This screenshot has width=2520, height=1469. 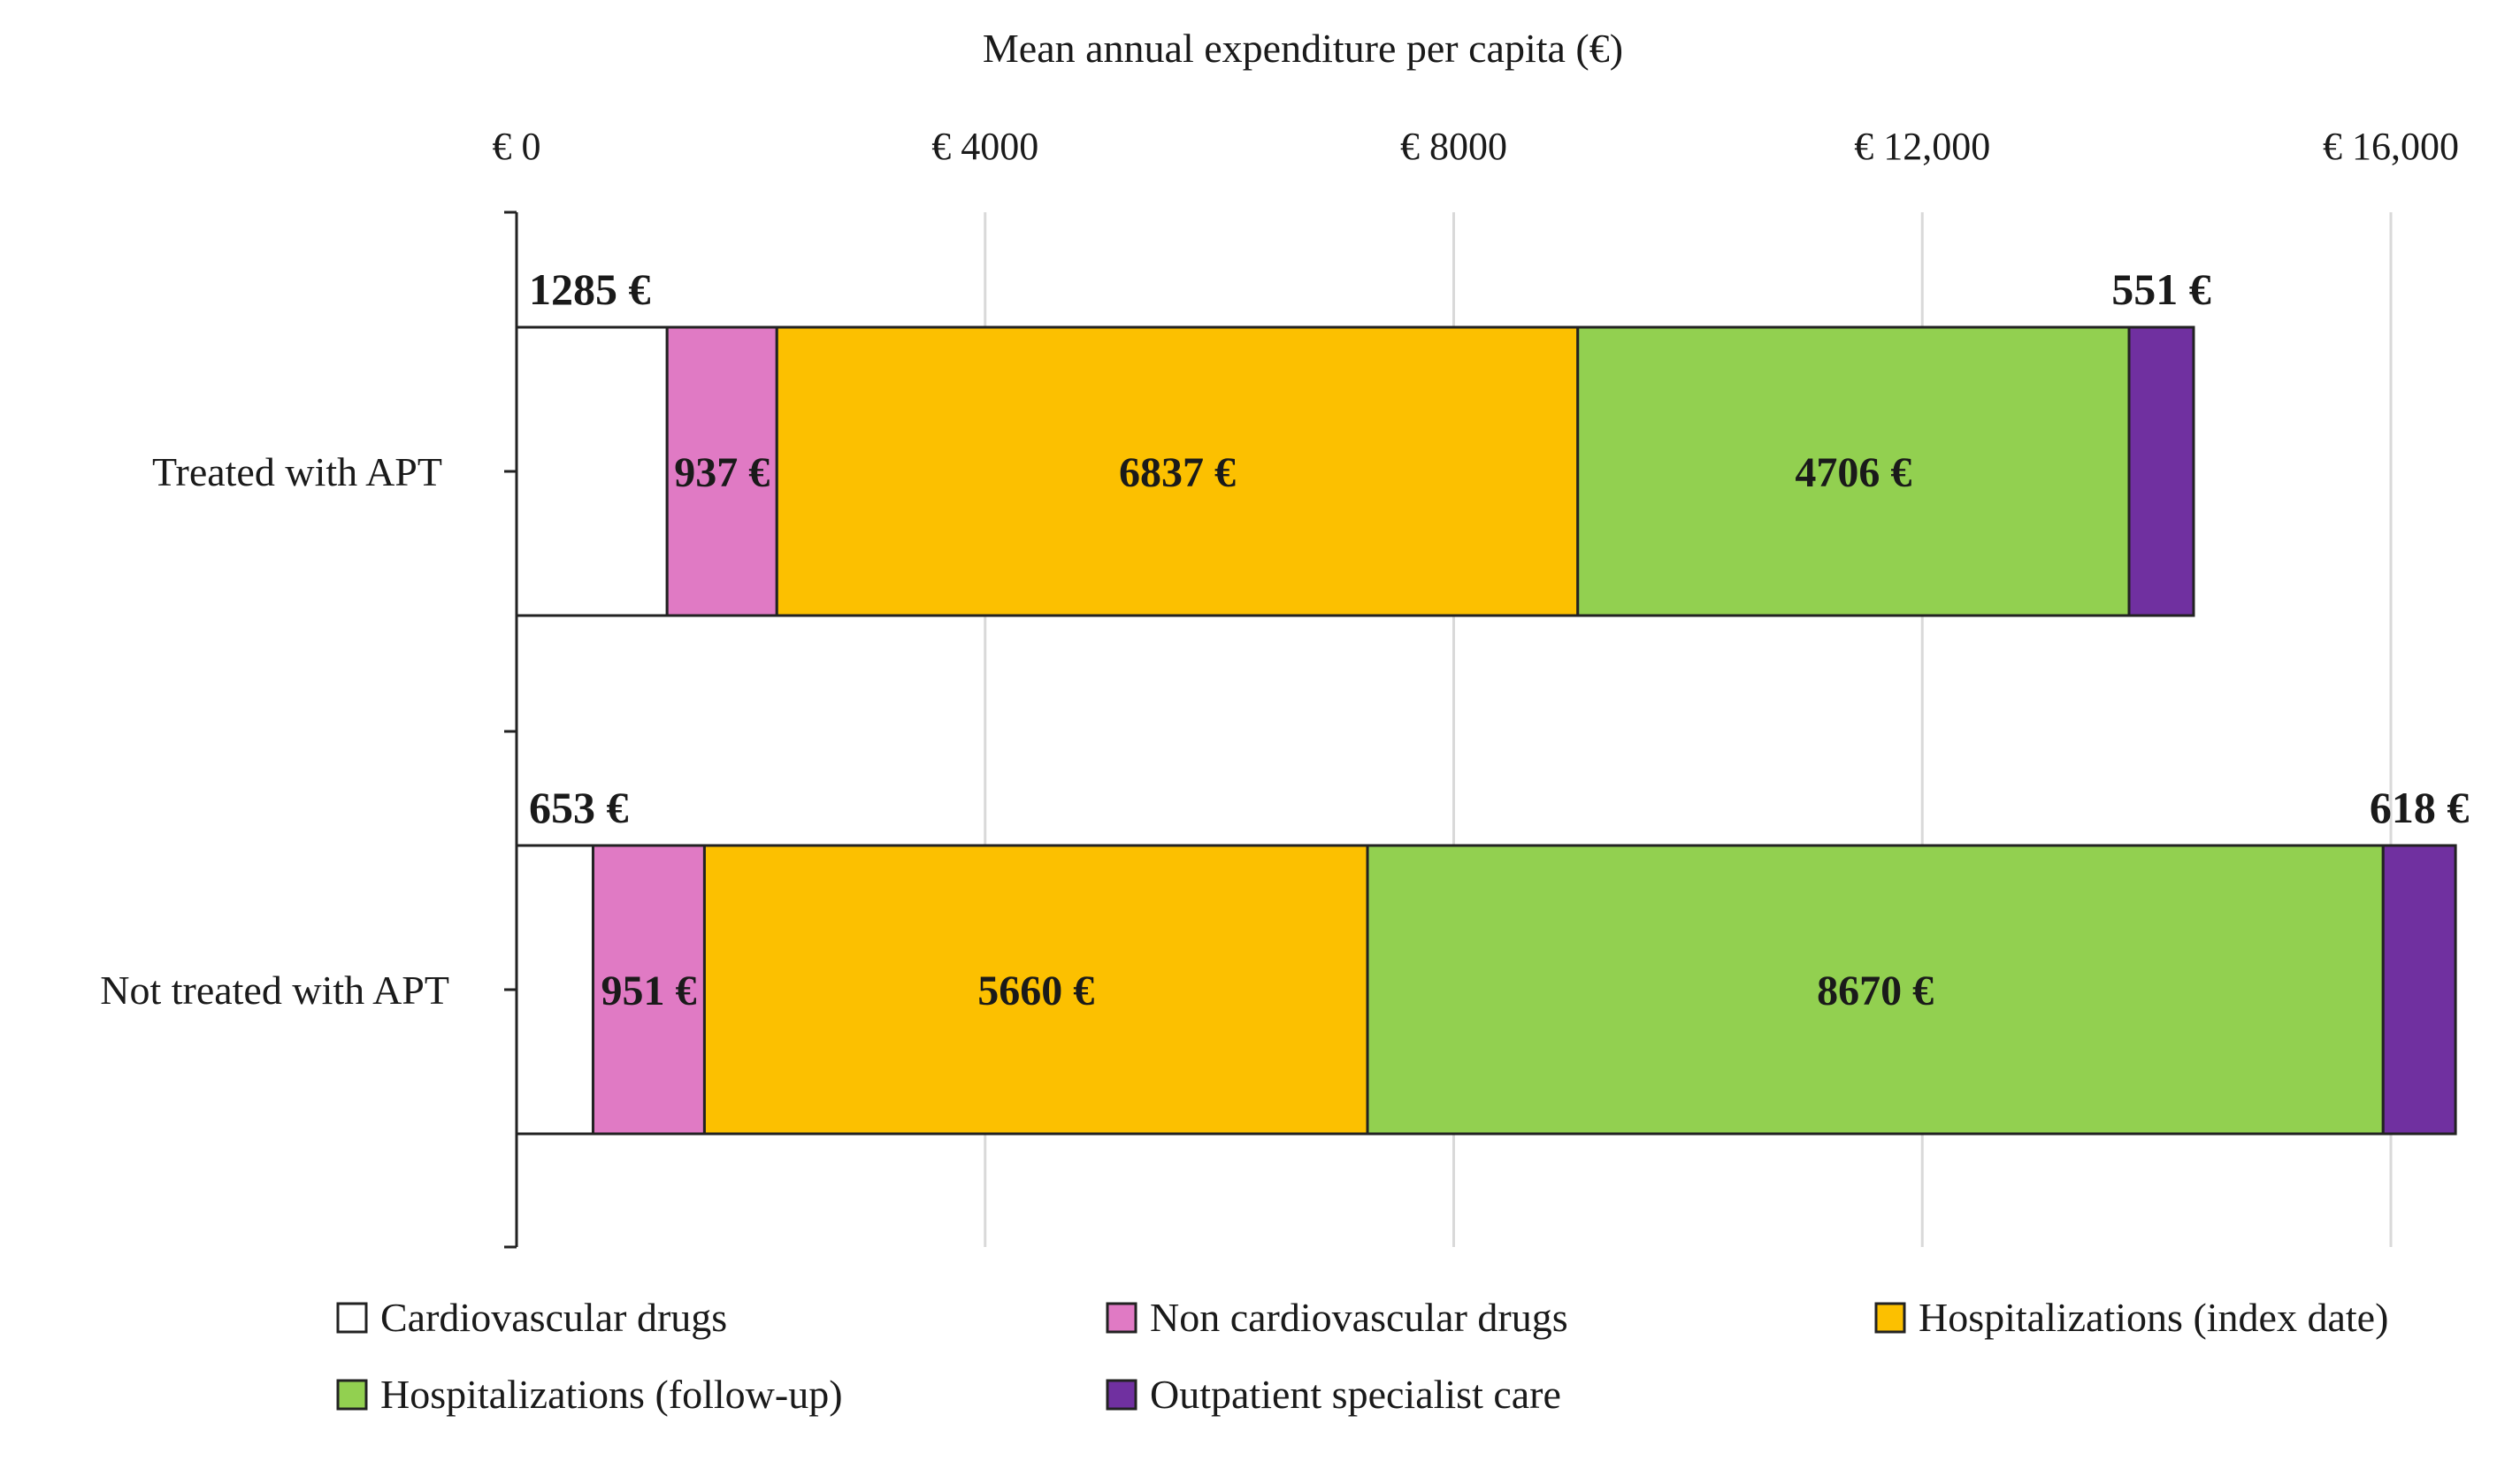 What do you see at coordinates (1922, 146) in the screenshot?
I see `x-tick-label: € 12,000` at bounding box center [1922, 146].